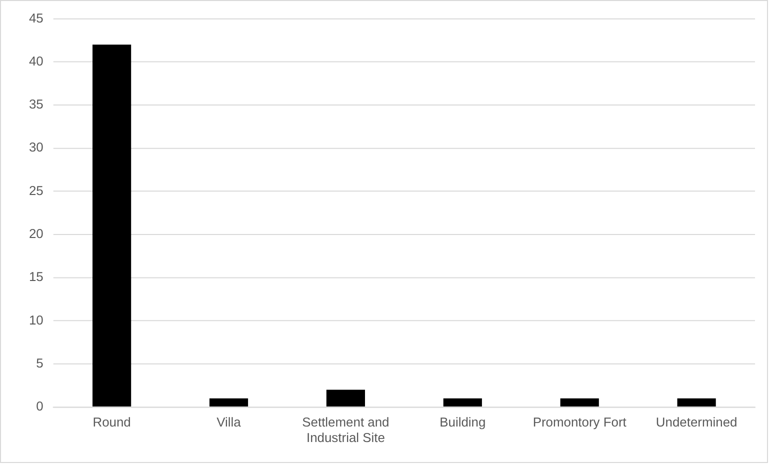  Describe the element at coordinates (36, 147) in the screenshot. I see `y-tick-label: 30` at that location.